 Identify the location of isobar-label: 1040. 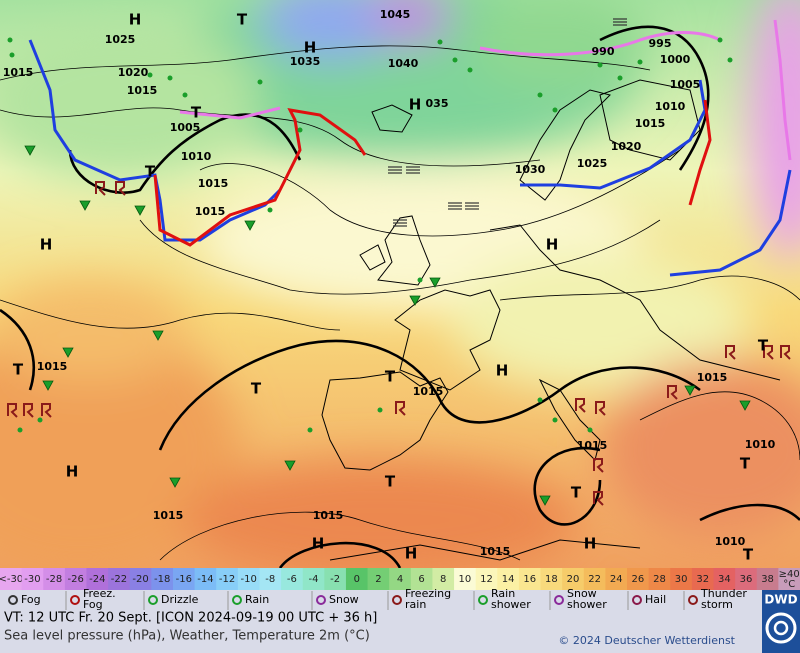
(403, 63).